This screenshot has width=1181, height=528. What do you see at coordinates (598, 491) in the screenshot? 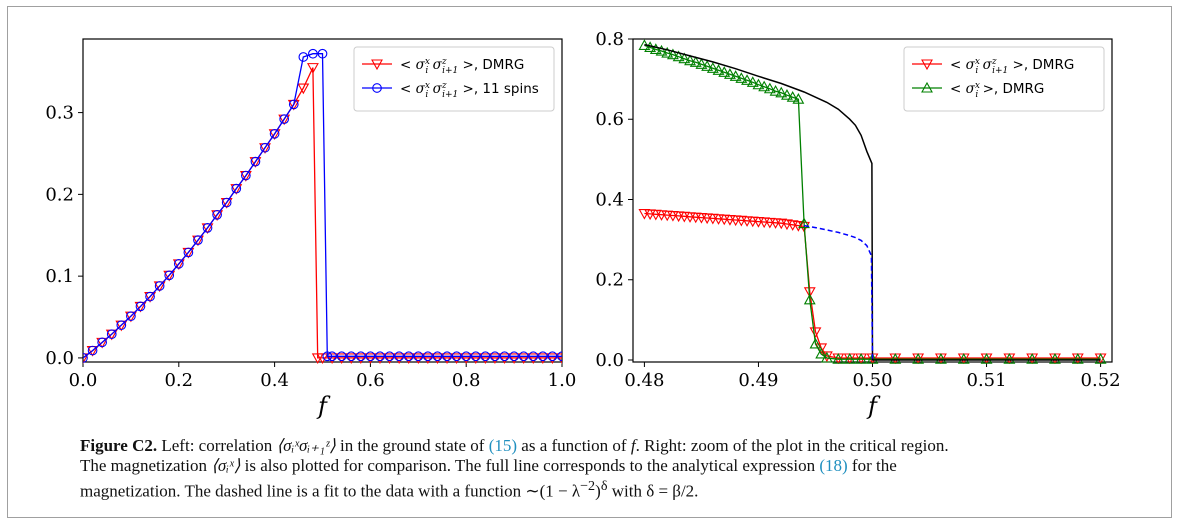
I see `caption-text-3b: )` at bounding box center [598, 491].